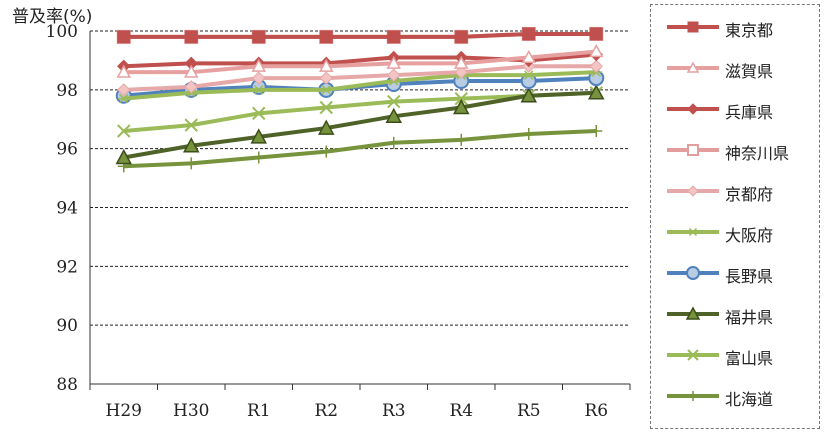  I want to click on legend-item: 富山県, so click(736, 355).